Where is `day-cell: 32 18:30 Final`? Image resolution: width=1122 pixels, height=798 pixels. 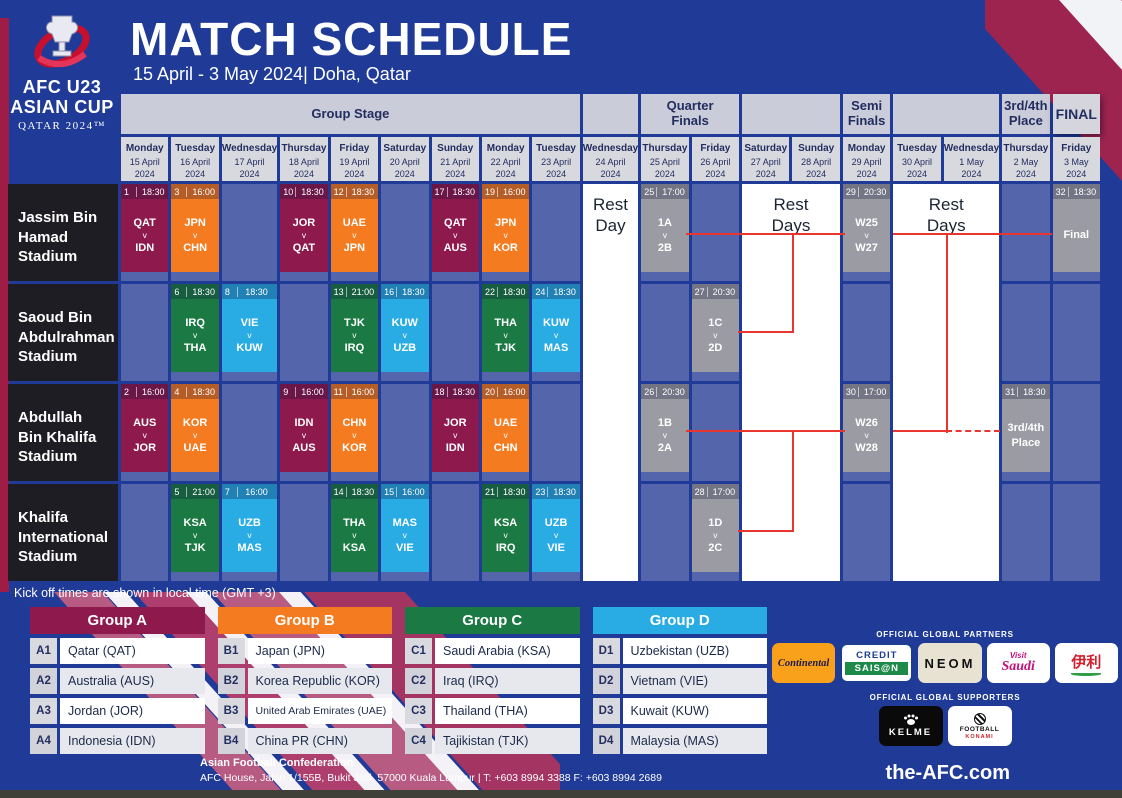 day-cell: 32 18:30 Final is located at coordinates (1076, 232).